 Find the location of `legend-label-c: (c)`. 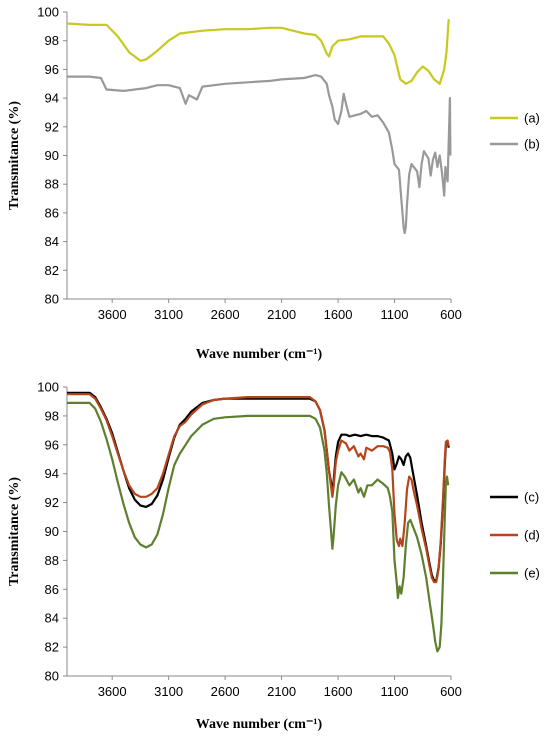

legend-label-c: (c) is located at coordinates (531, 497).